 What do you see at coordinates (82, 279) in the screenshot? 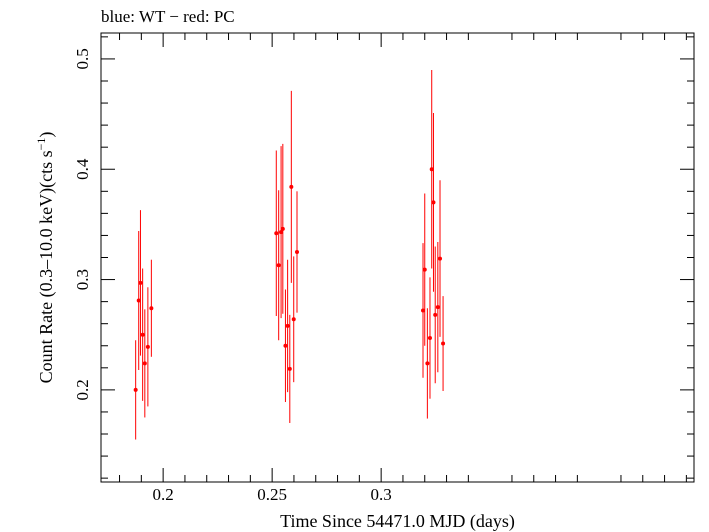
I see `y-tick-label: 0.3` at bounding box center [82, 279].